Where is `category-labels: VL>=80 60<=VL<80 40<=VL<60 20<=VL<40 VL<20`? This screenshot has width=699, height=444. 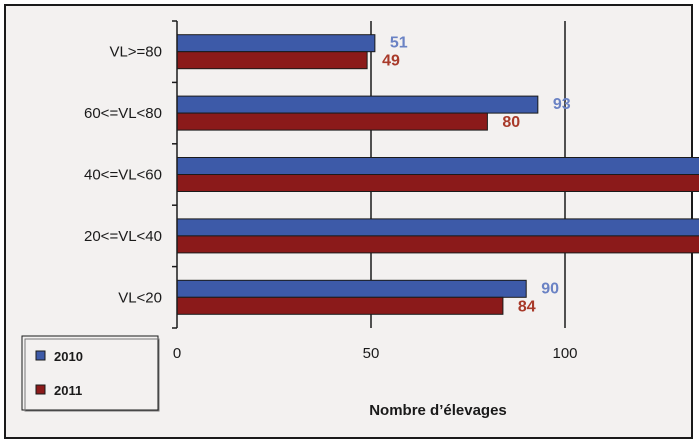
category-labels: VL>=80 60<=VL<80 40<=VL<60 20<=VL<40 VL<20 is located at coordinates (123, 175).